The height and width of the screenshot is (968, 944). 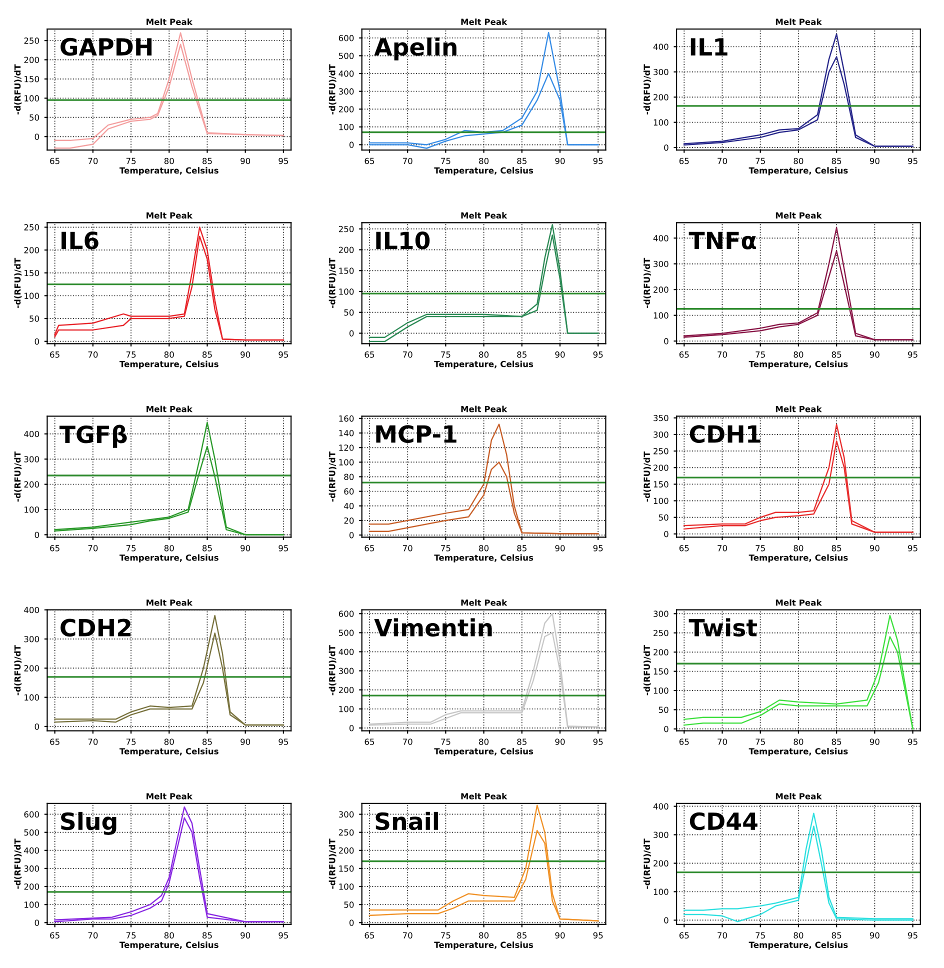 What do you see at coordinates (722, 241) in the screenshot?
I see `annotation: TNFα` at bounding box center [722, 241].